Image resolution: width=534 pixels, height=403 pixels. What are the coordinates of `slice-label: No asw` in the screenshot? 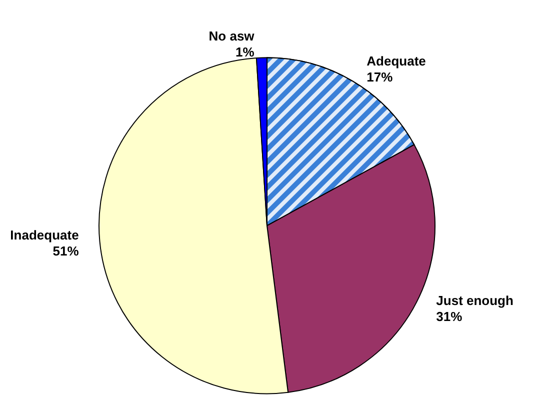 It's located at (232, 36).